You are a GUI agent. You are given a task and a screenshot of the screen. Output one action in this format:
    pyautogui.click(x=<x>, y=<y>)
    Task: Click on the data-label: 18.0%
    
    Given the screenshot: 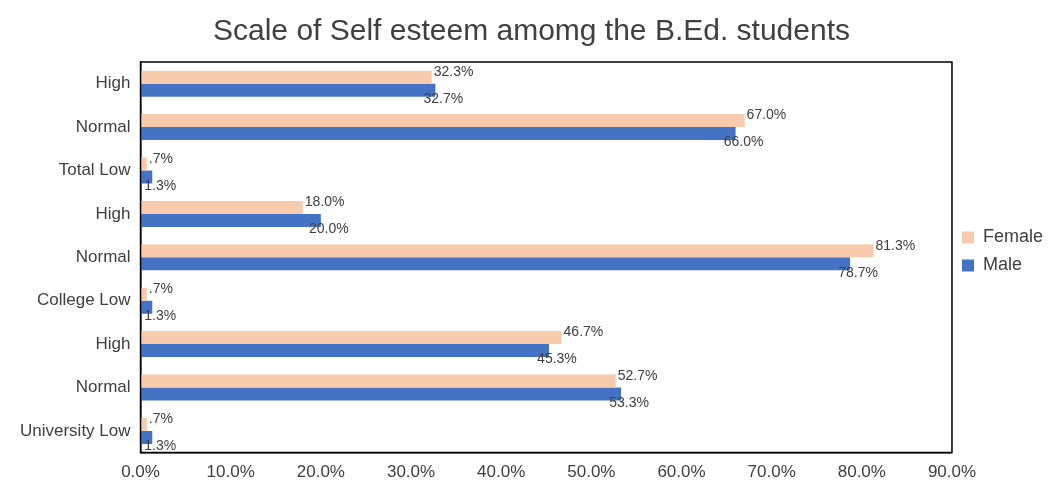 What is the action you would take?
    pyautogui.click(x=324, y=201)
    